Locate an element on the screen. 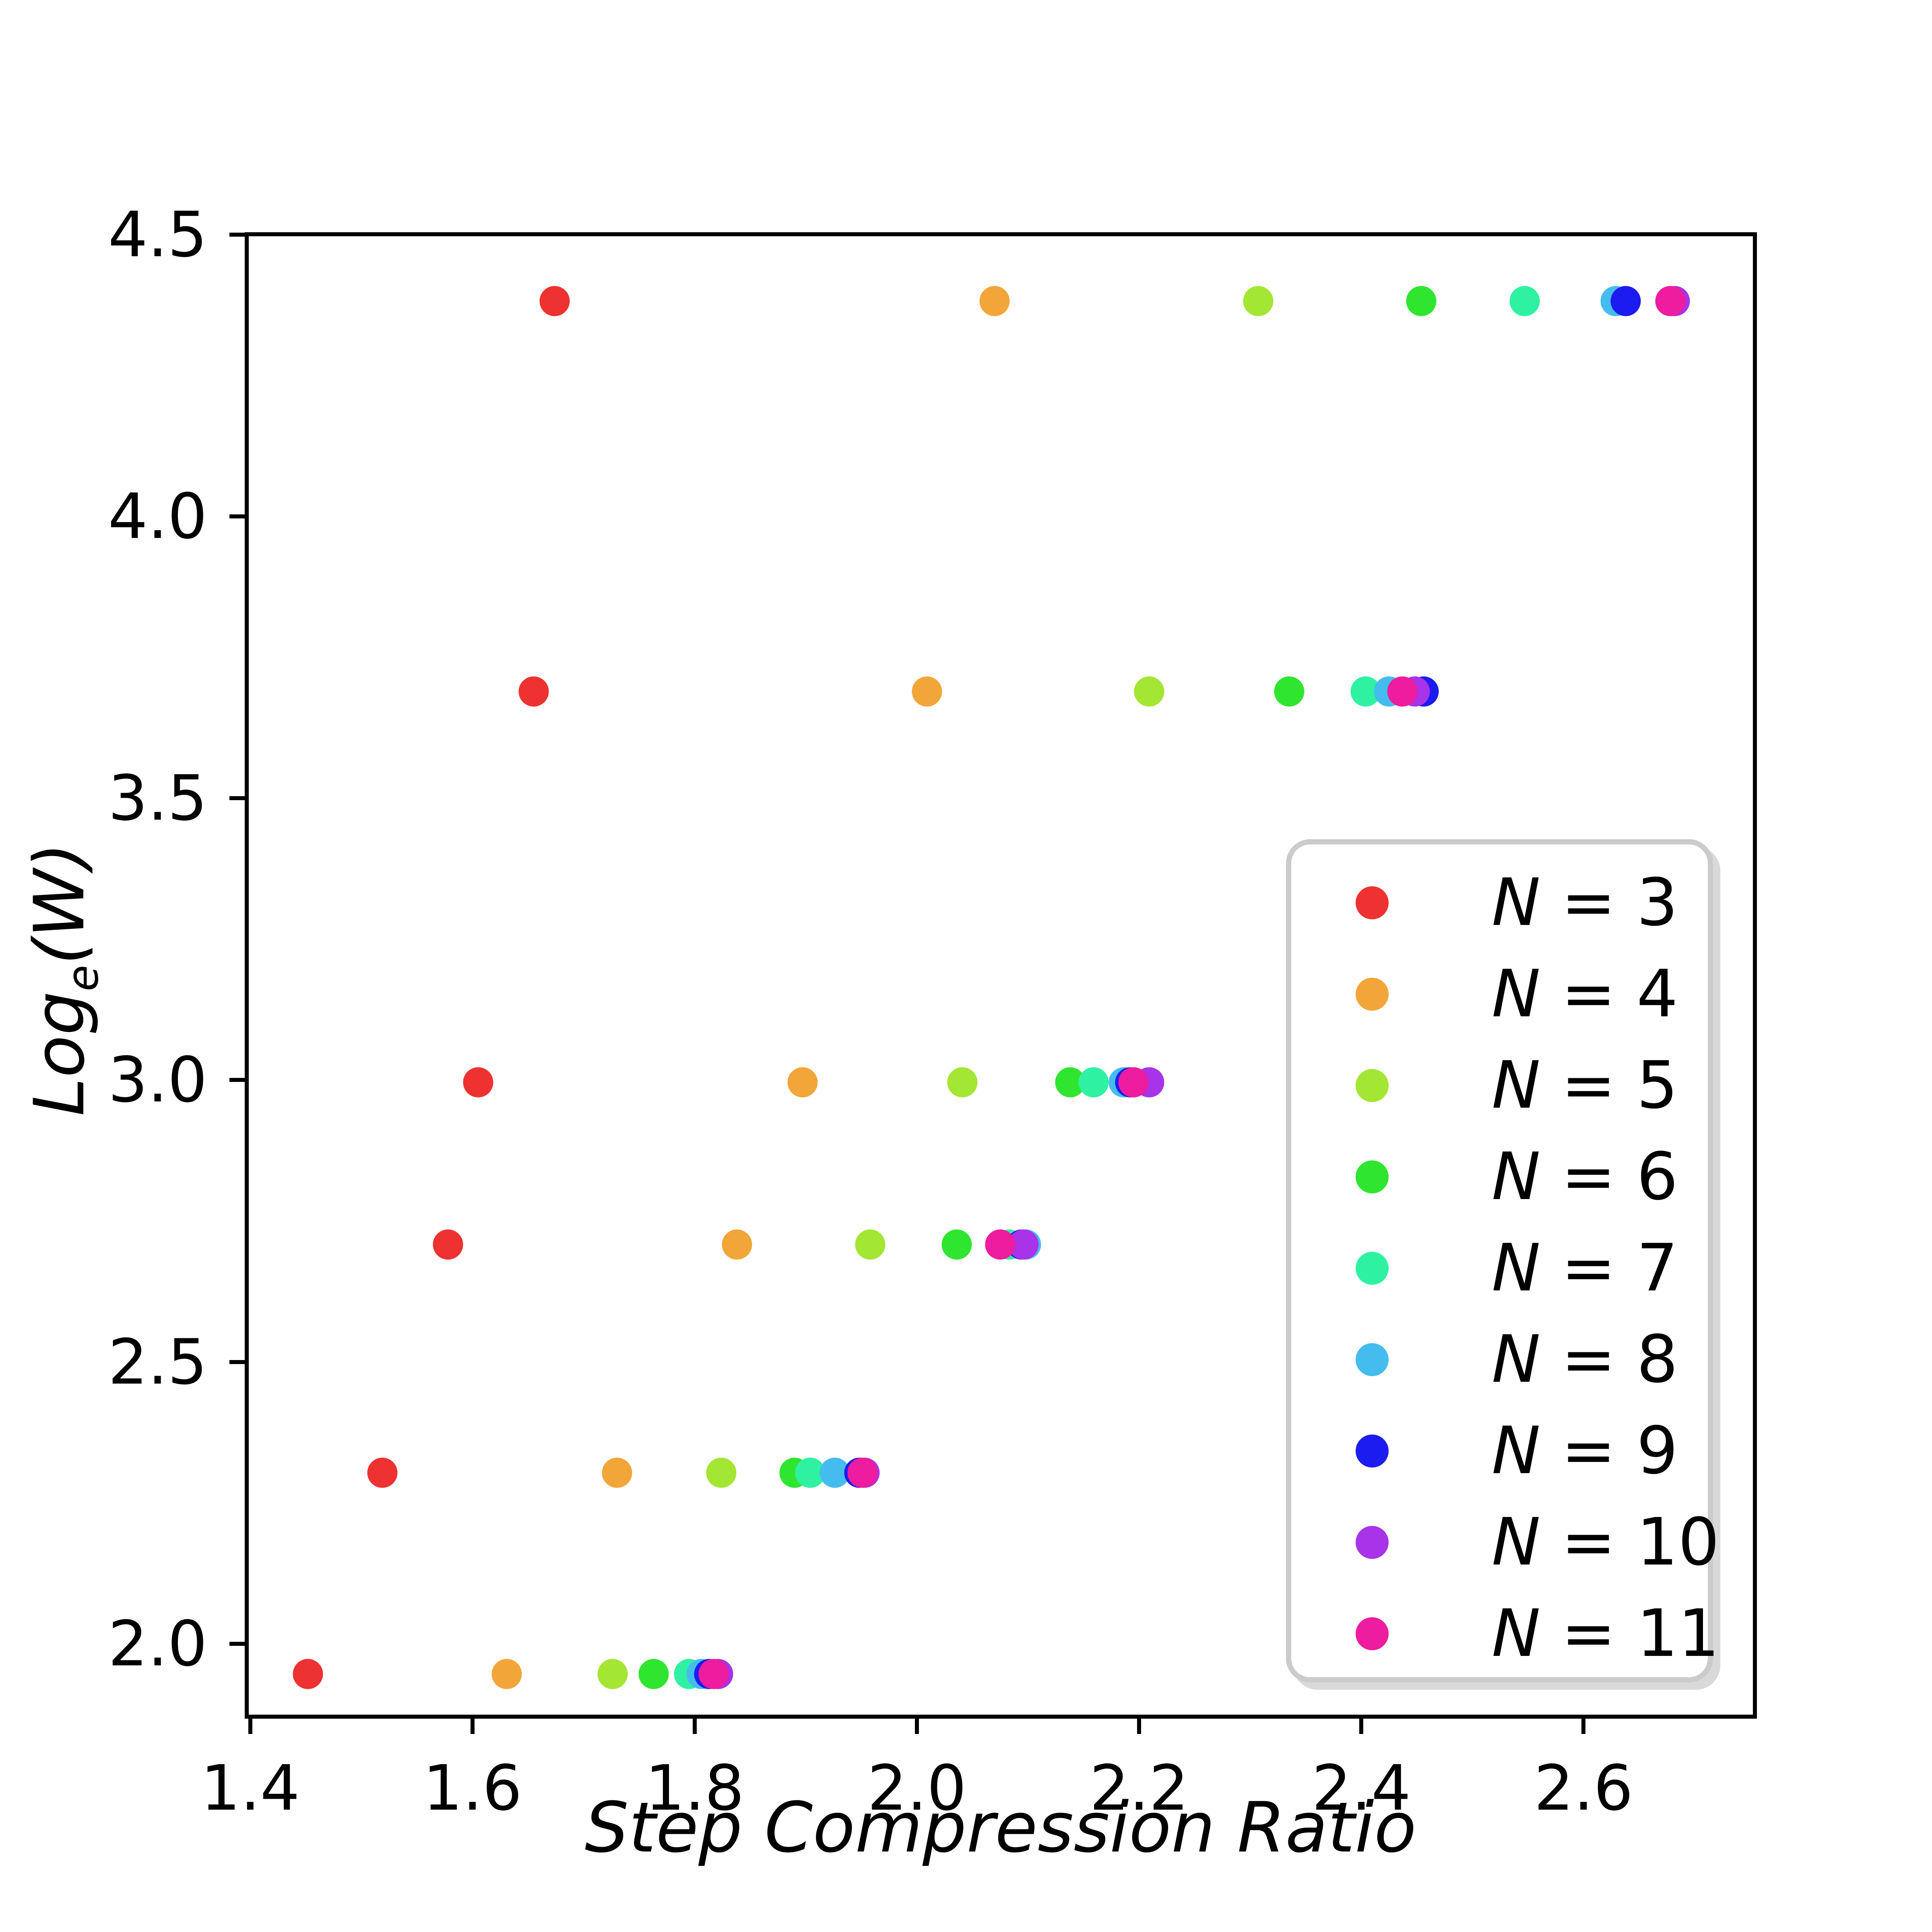 This screenshot has width=1932, height=1932. legend-label: N = 7 is located at coordinates (1585, 1268).